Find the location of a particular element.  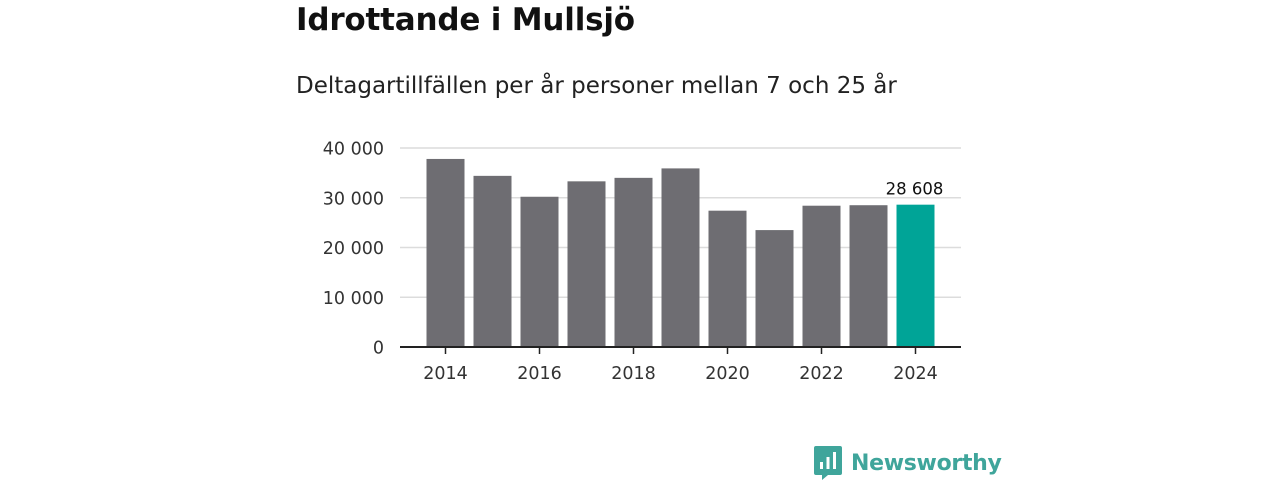

brand: Newsworthy is located at coordinates (908, 463).